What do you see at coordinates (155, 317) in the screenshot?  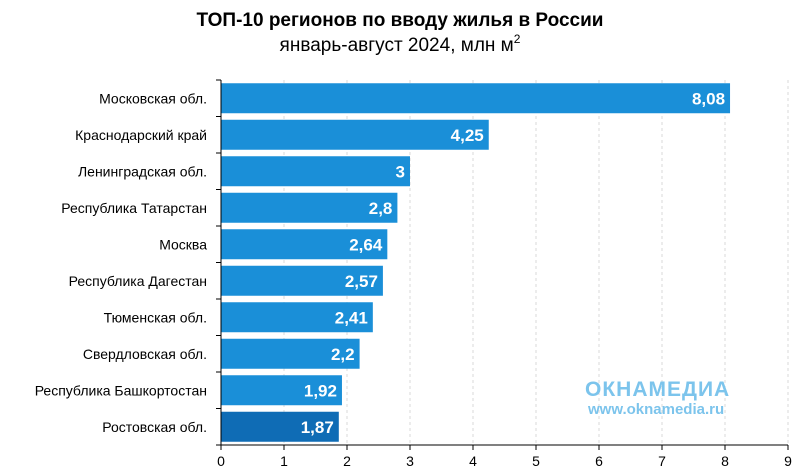 I see `category-label: Тюменская обл.` at bounding box center [155, 317].